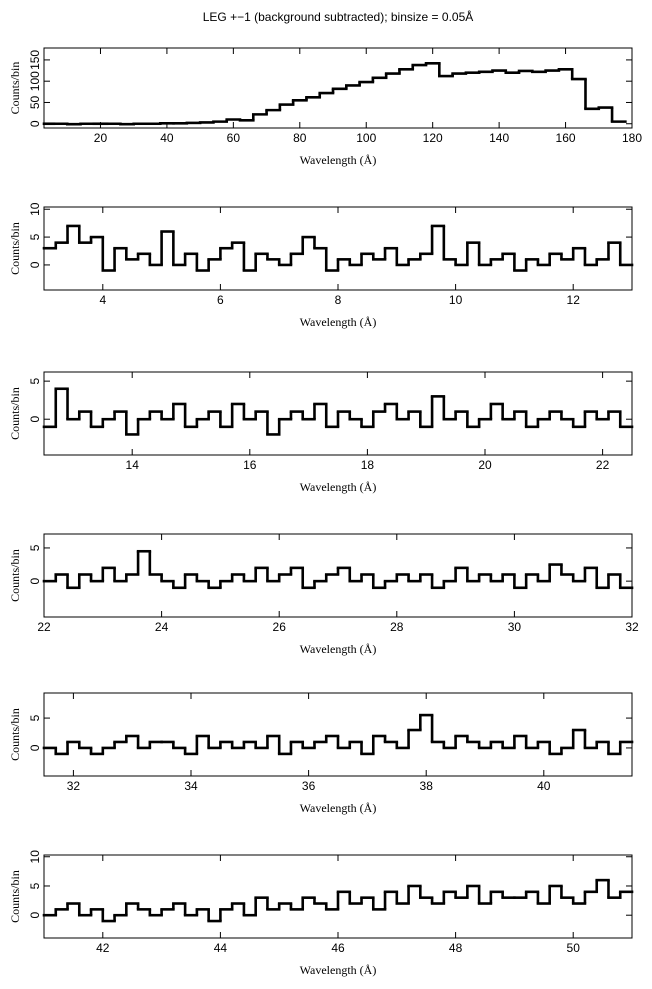 The image size is (652, 989). I want to click on x-tick-label: 42, so click(103, 948).